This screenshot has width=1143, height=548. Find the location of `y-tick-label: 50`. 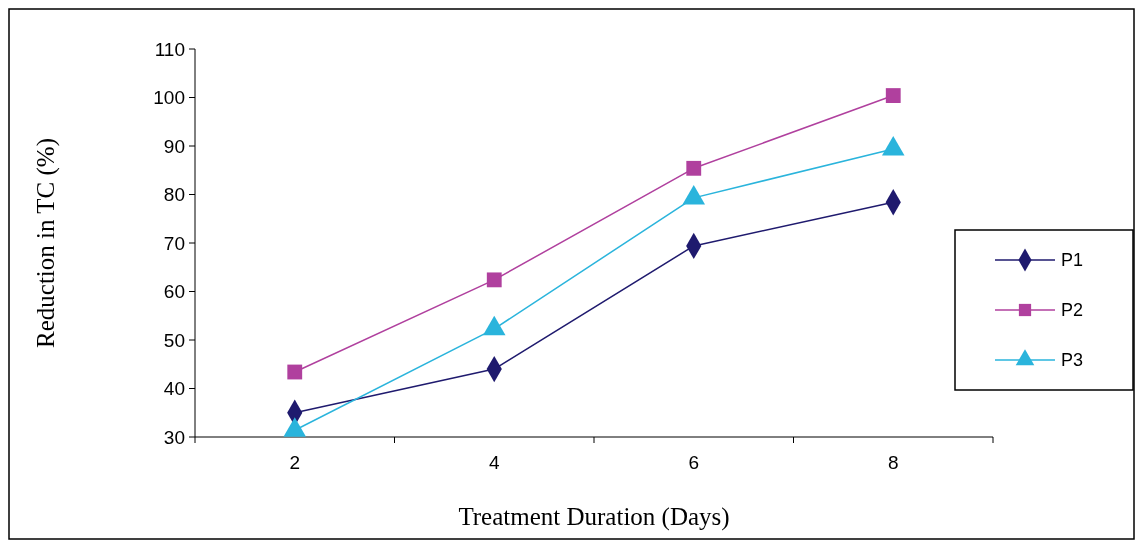

y-tick-label: 50 is located at coordinates (174, 340).